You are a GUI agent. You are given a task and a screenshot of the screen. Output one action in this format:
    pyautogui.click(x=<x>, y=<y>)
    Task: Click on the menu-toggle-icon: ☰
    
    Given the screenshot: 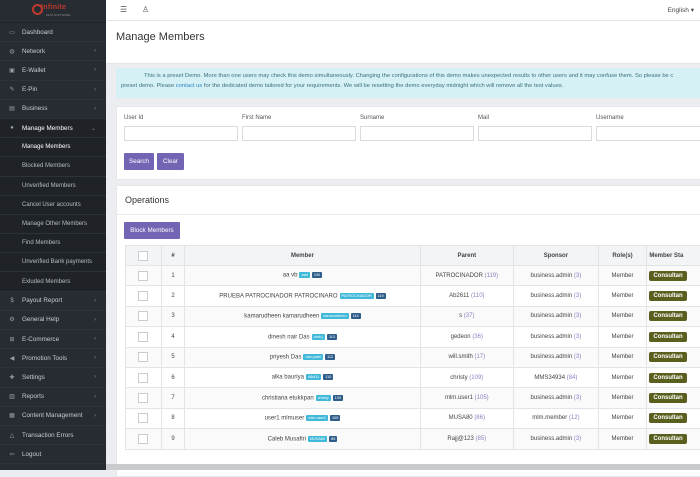 What is the action you would take?
    pyautogui.click(x=123, y=9)
    